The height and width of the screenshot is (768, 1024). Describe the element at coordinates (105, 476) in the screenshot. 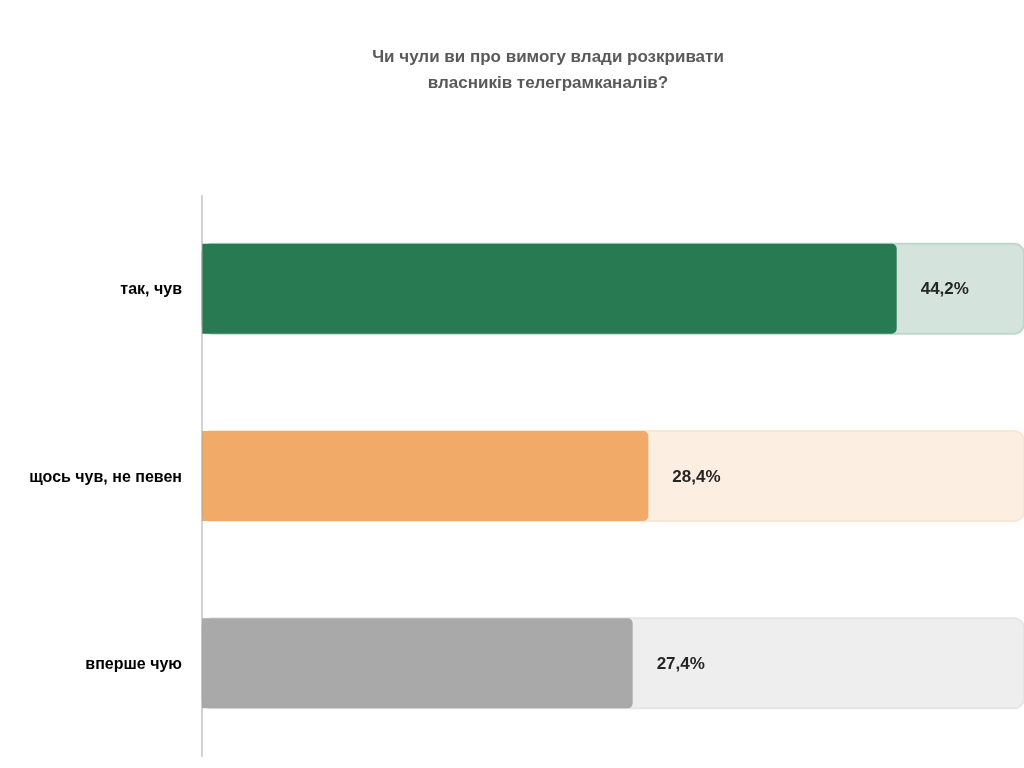

I see `y-tick-label: щось чув, не певен` at that location.